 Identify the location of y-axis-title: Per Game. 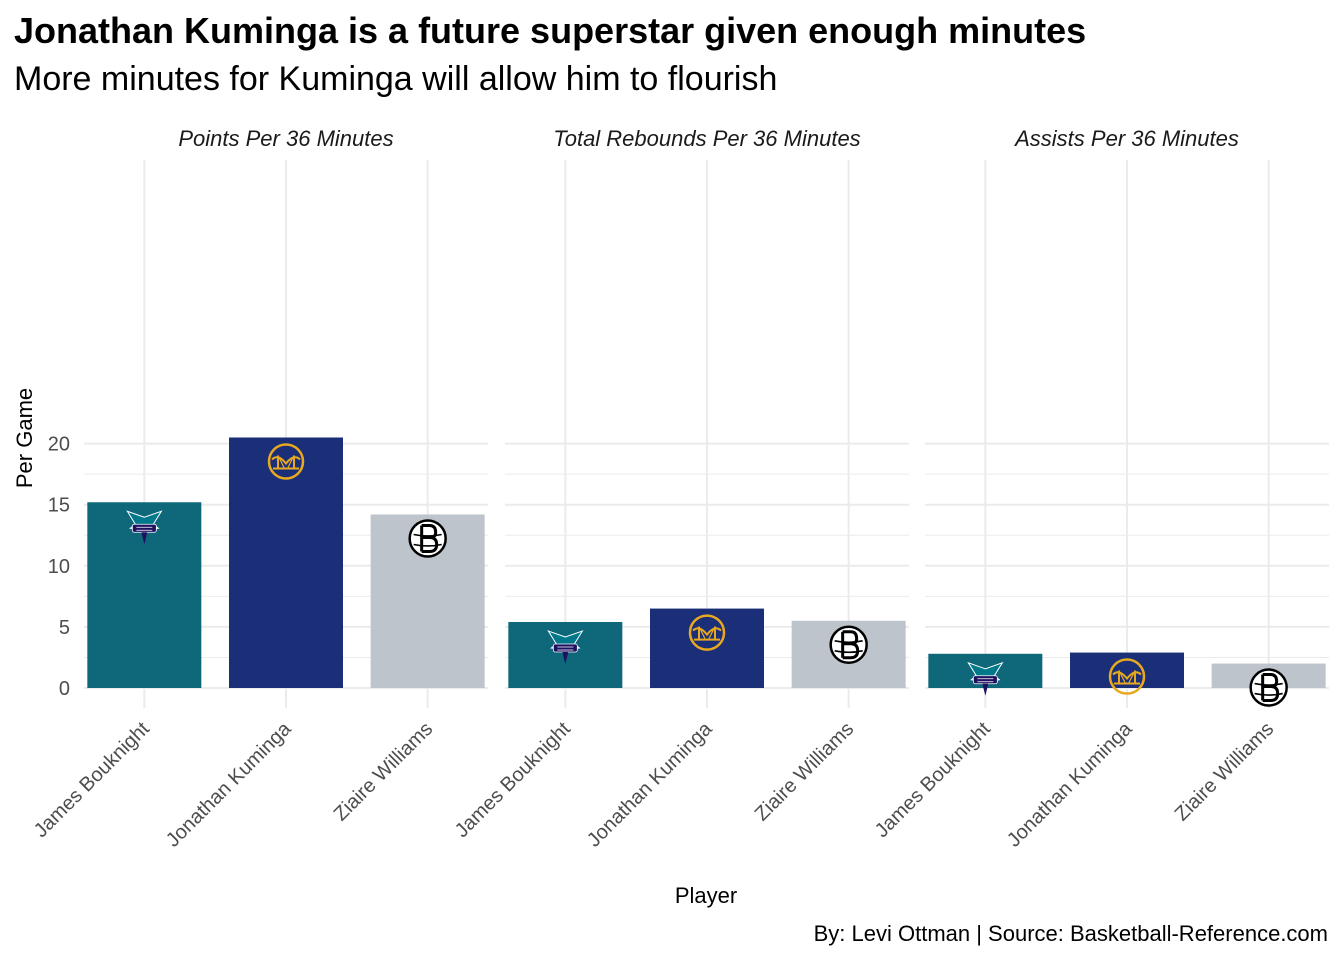
(24, 438).